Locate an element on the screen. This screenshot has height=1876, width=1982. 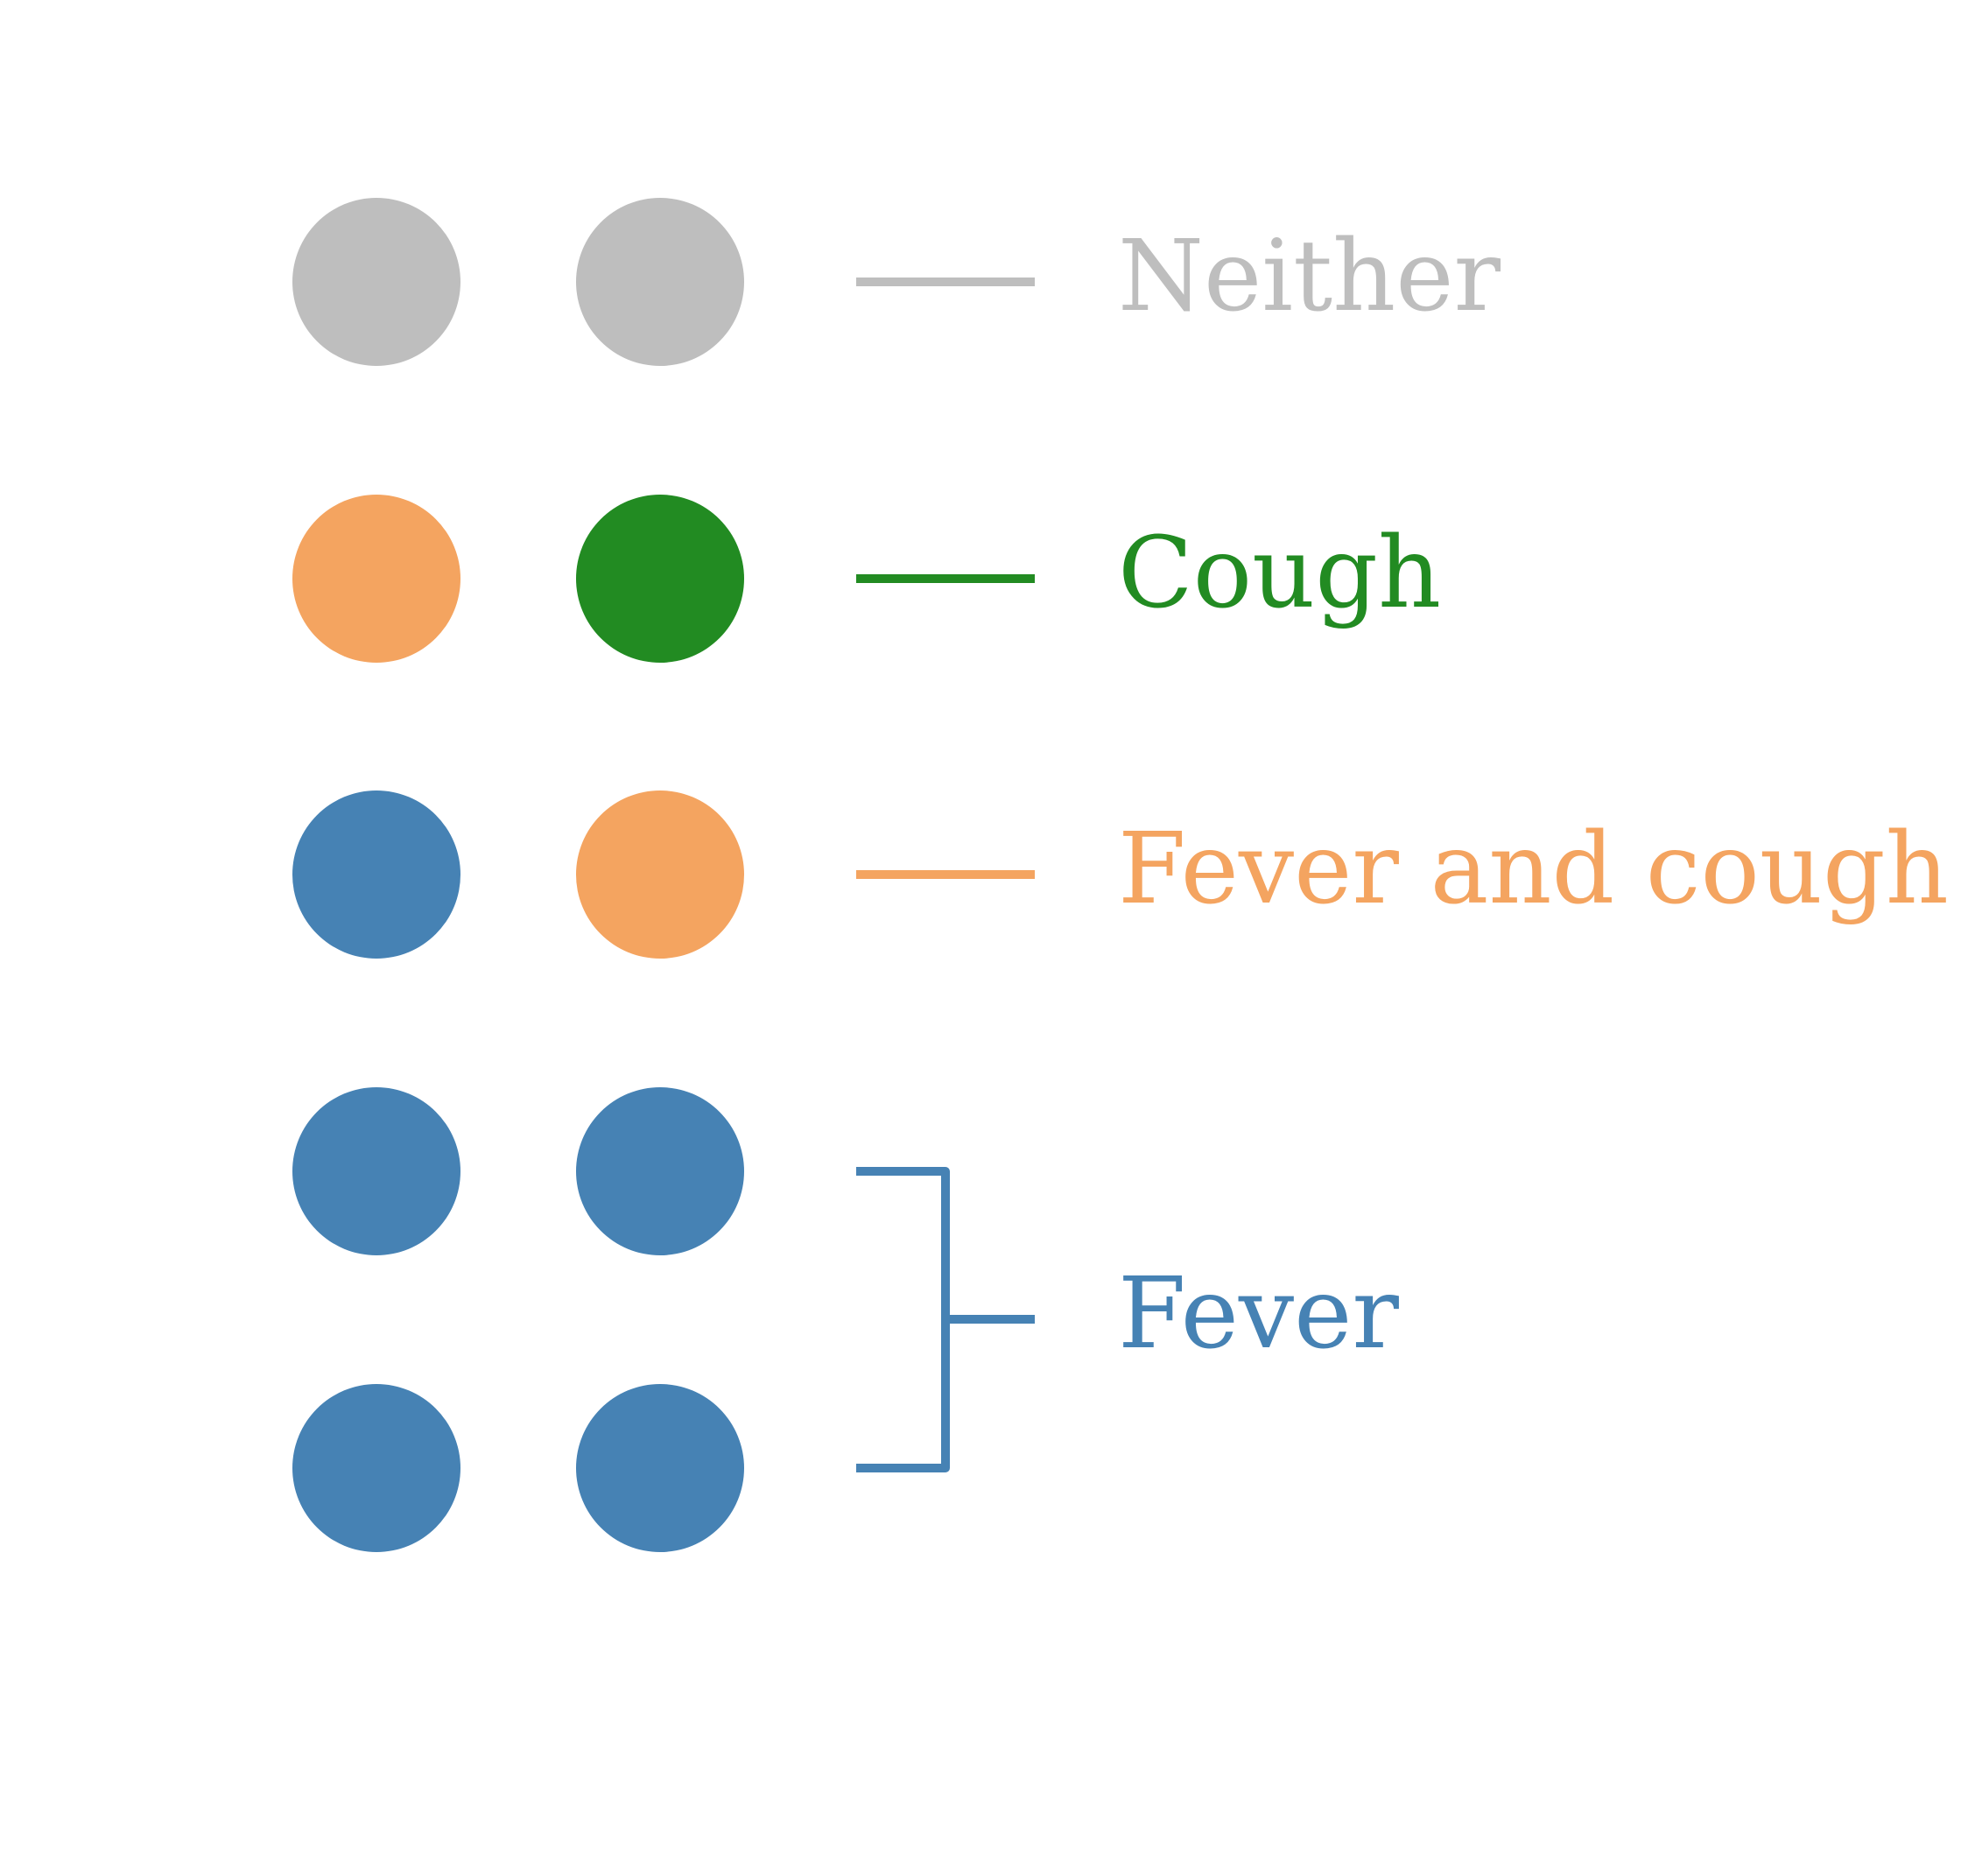
dot-fever-row5-right is located at coordinates (660, 1468).